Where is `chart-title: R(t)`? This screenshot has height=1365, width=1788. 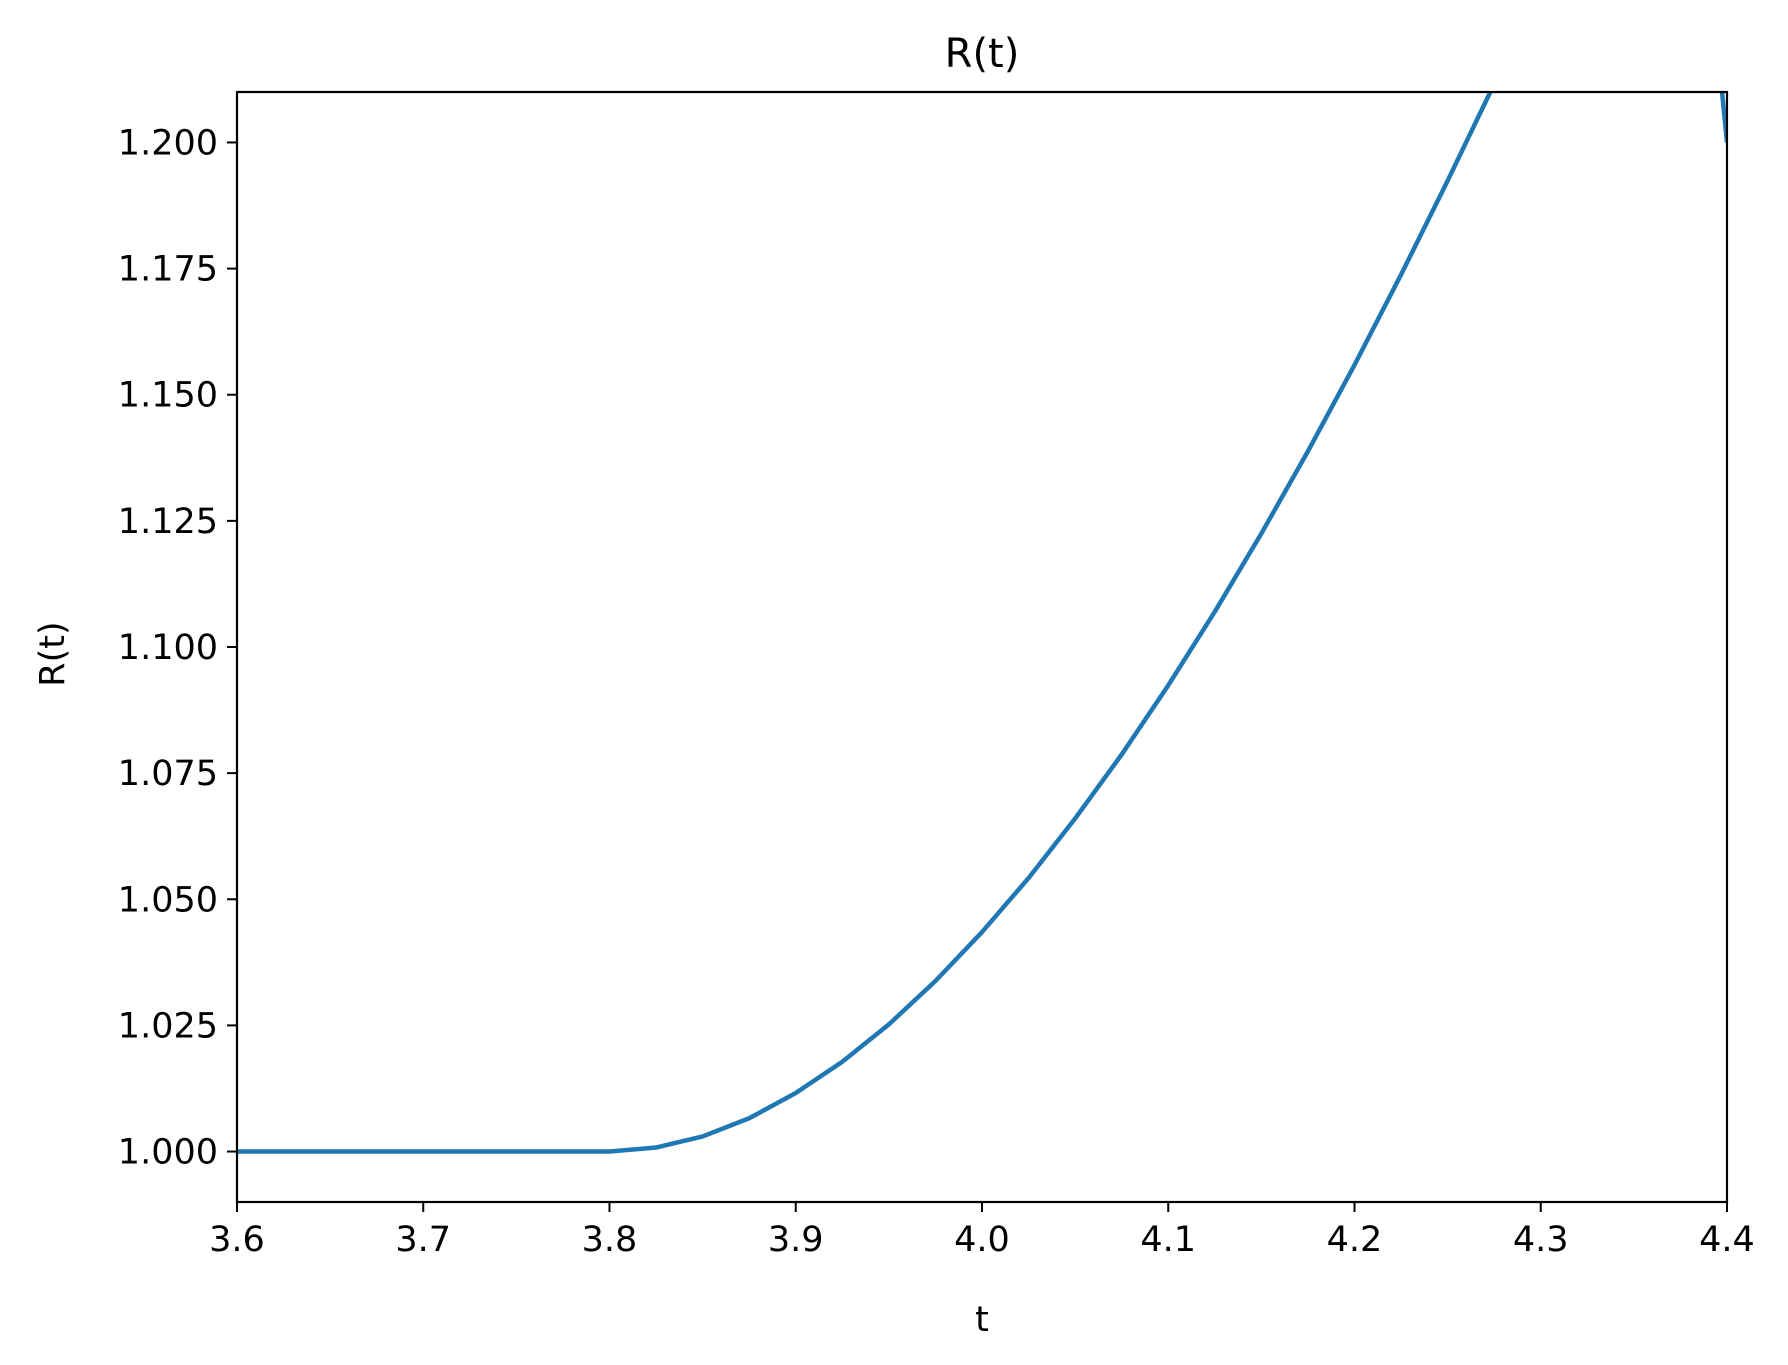 chart-title: R(t) is located at coordinates (982, 54).